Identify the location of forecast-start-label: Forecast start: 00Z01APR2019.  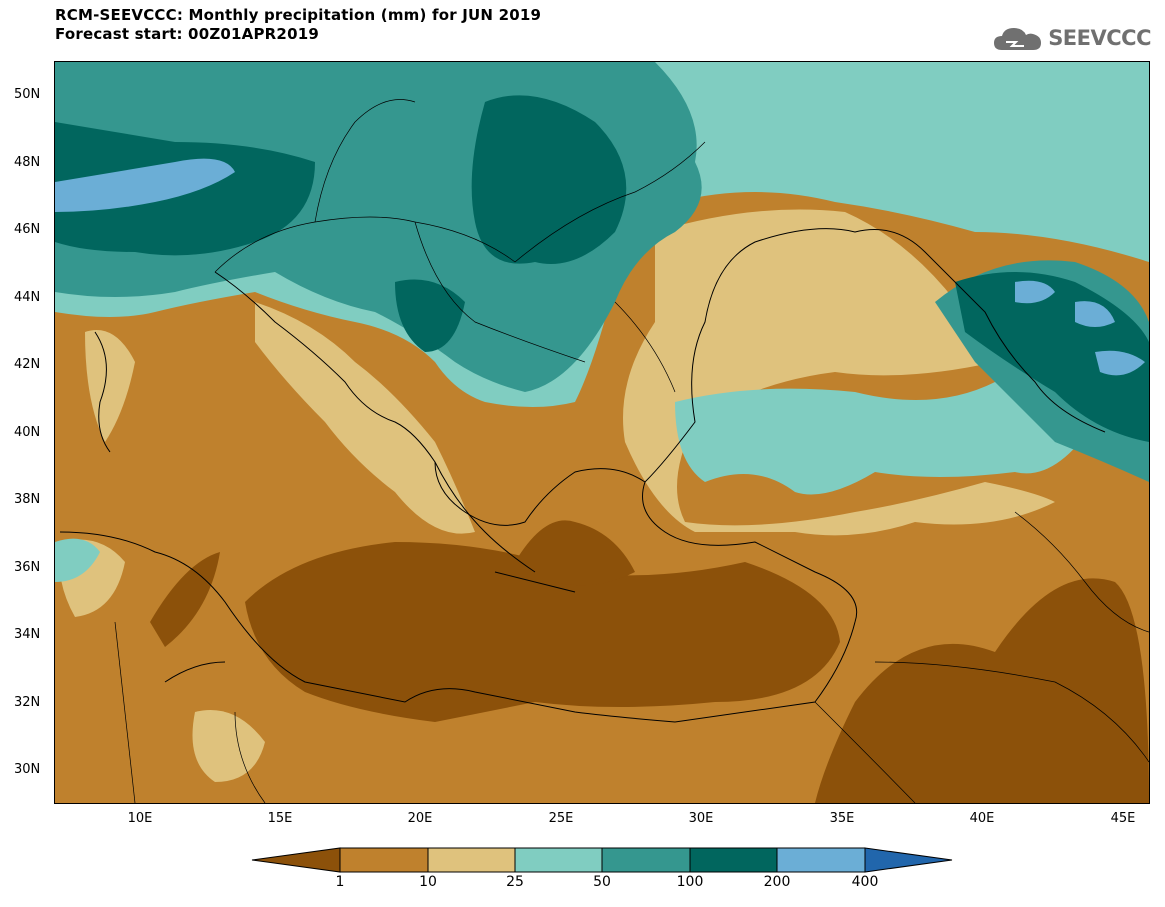
(187, 34).